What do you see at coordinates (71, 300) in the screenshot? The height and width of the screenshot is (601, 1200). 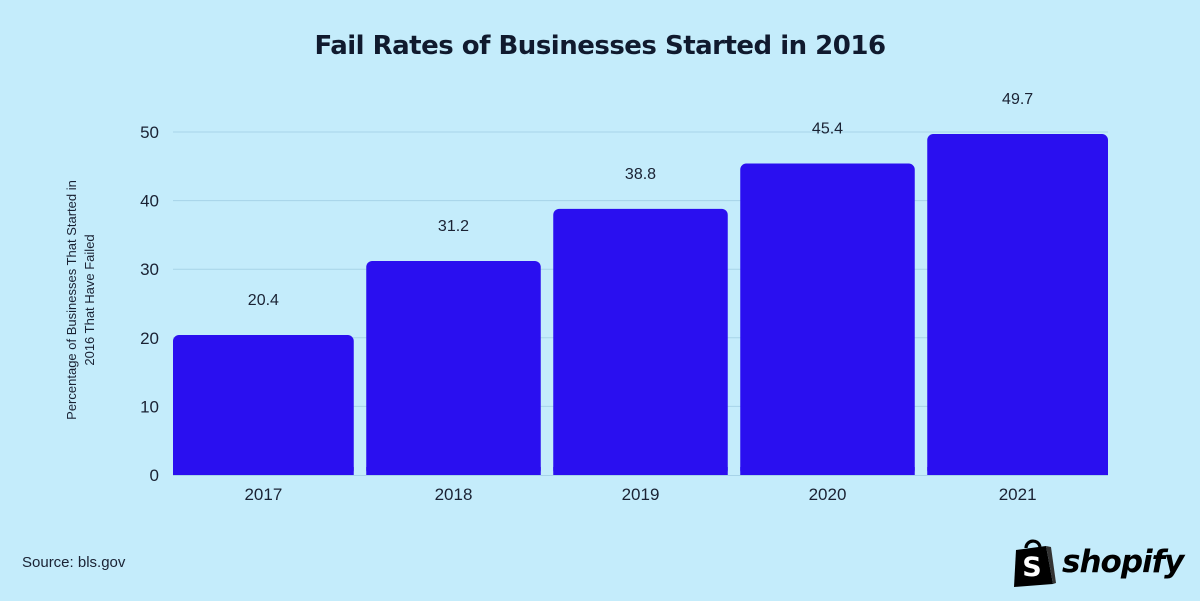 I see `y-axis-label-line: Percentage of Businesses That Started in` at bounding box center [71, 300].